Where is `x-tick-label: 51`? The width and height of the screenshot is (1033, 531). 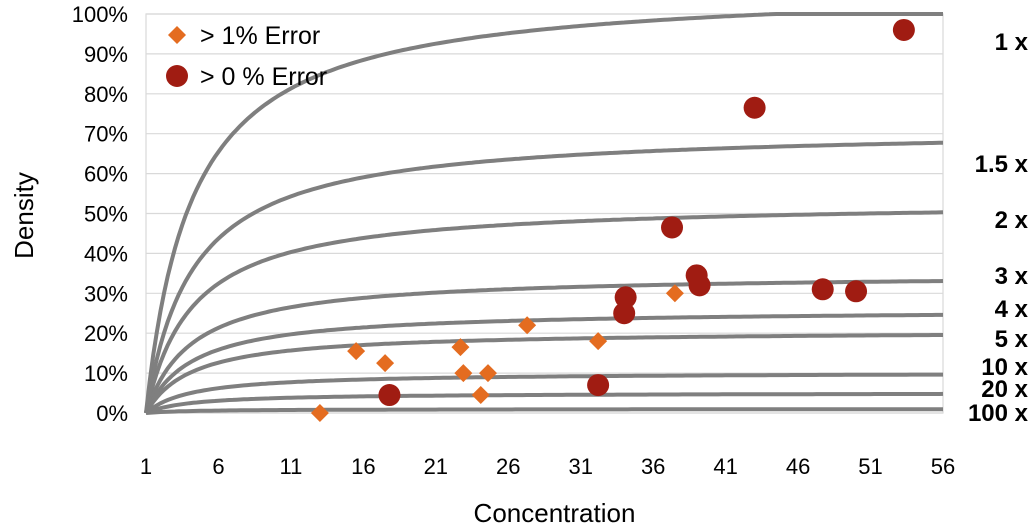
x-tick-label: 51 is located at coordinates (870, 466).